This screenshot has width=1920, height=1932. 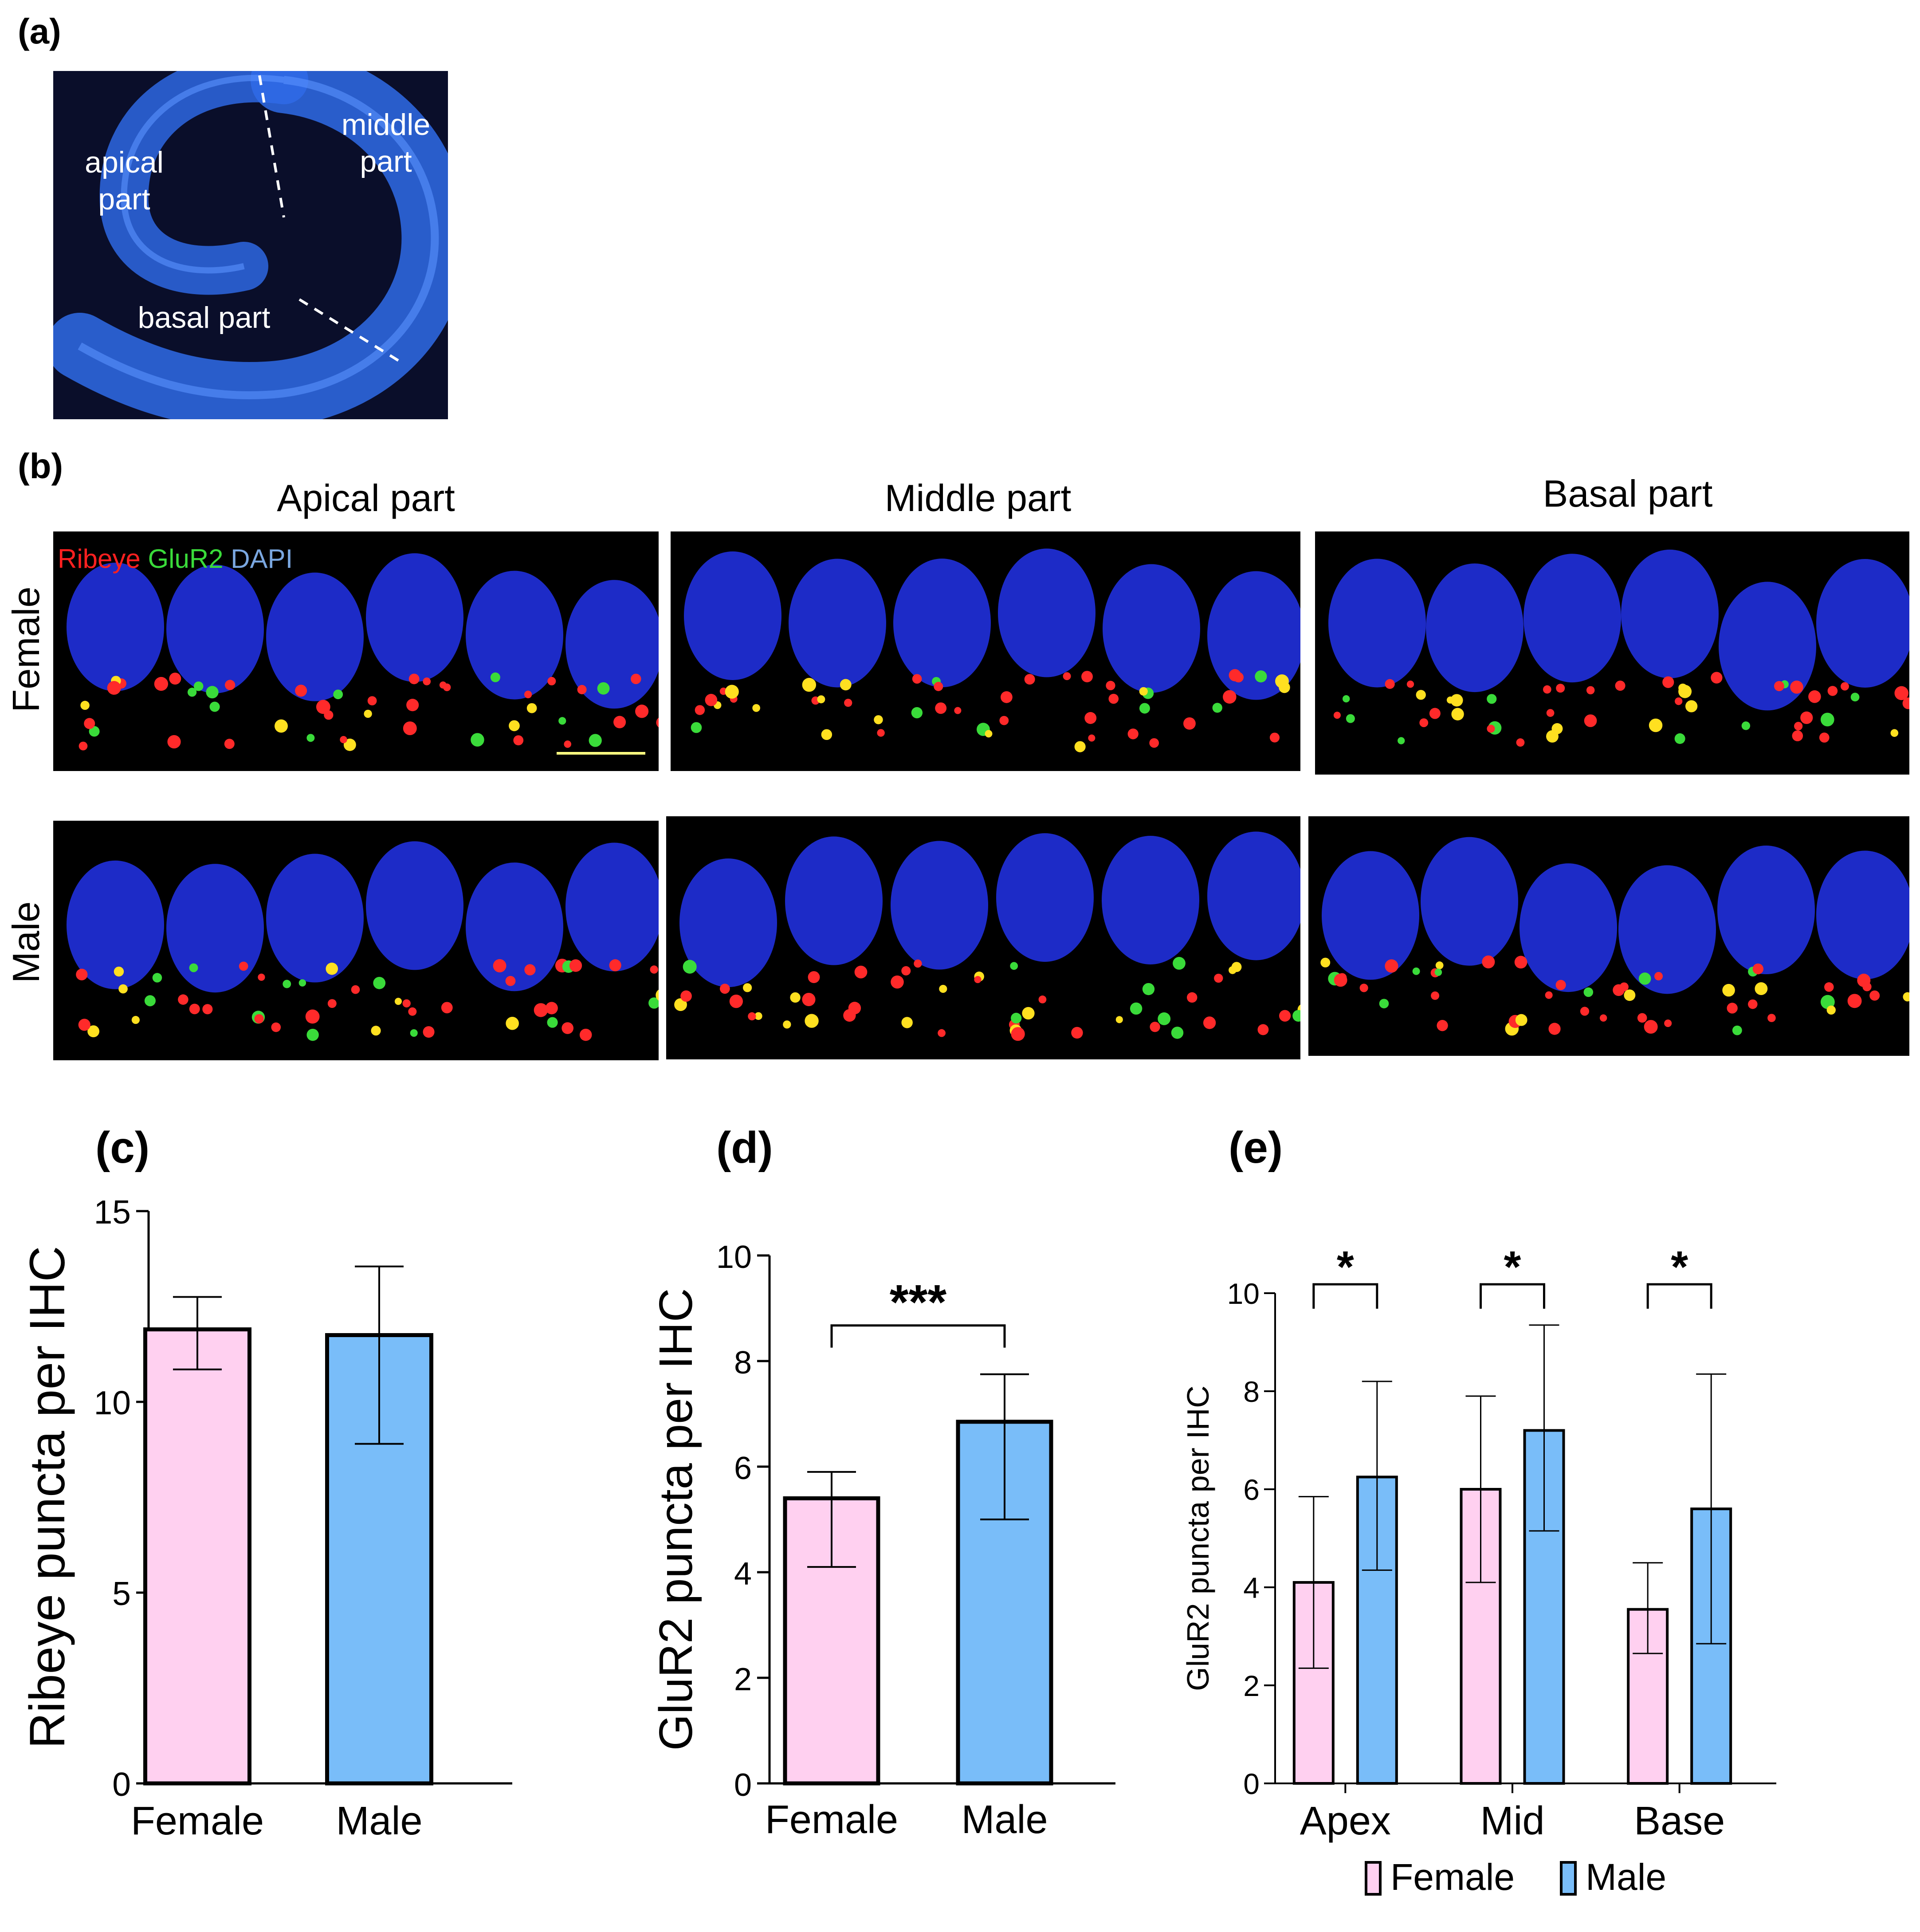 What do you see at coordinates (1345, 1296) in the screenshot?
I see `significance-bracket` at bounding box center [1345, 1296].